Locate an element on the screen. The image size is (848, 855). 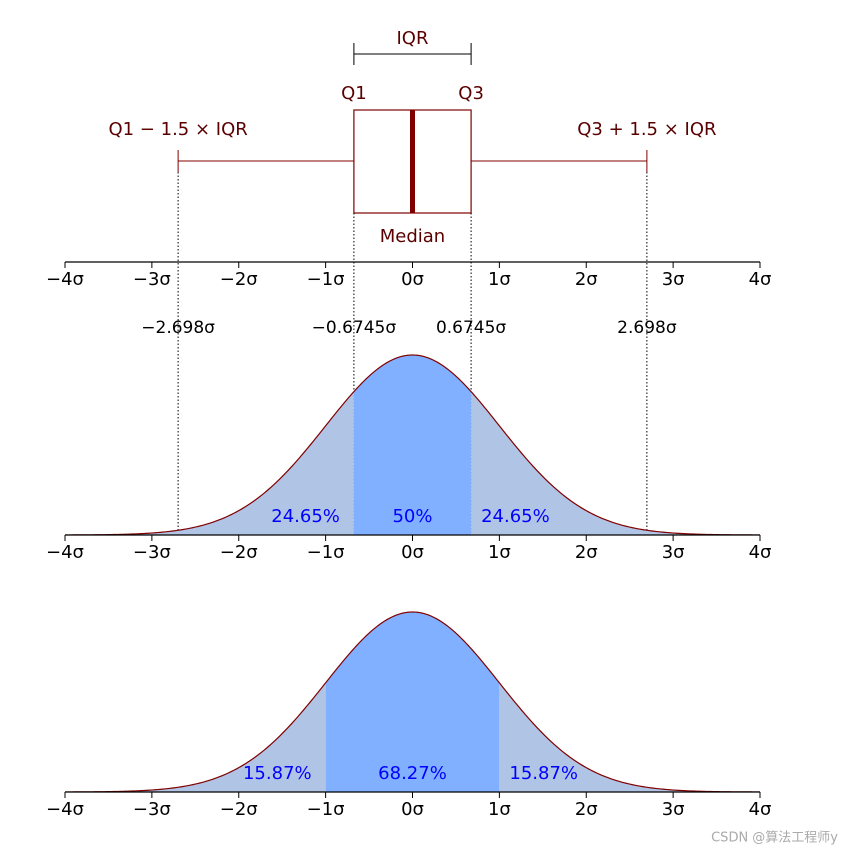
q1-label: Q1 is located at coordinates (354, 93).